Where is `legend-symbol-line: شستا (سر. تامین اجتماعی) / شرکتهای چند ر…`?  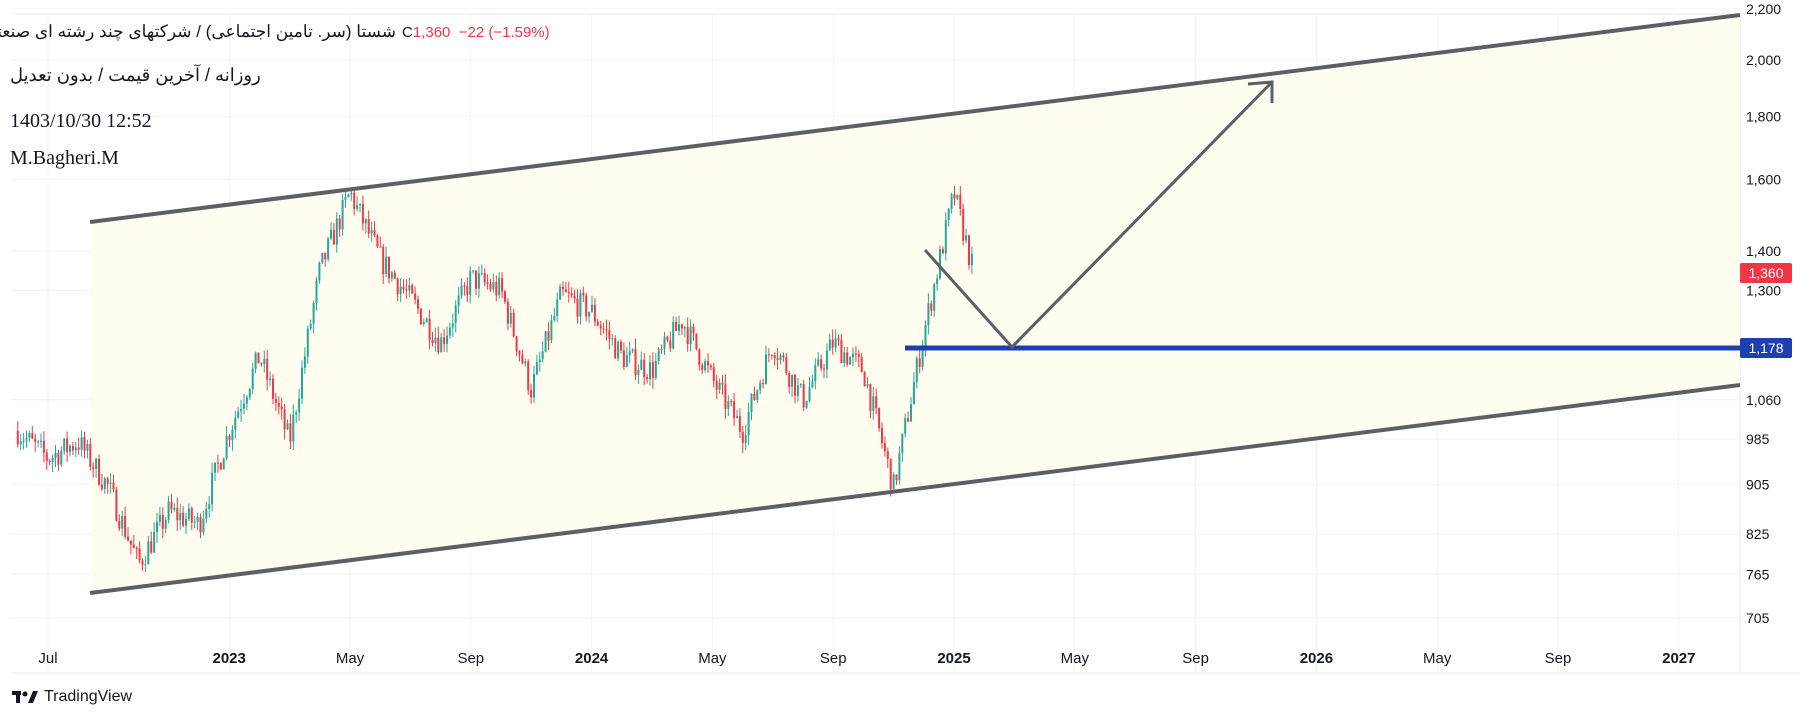
legend-symbol-line: شستا (سر. تامین اجتماعی) / شرکتهای چند ر… is located at coordinates (198, 32).